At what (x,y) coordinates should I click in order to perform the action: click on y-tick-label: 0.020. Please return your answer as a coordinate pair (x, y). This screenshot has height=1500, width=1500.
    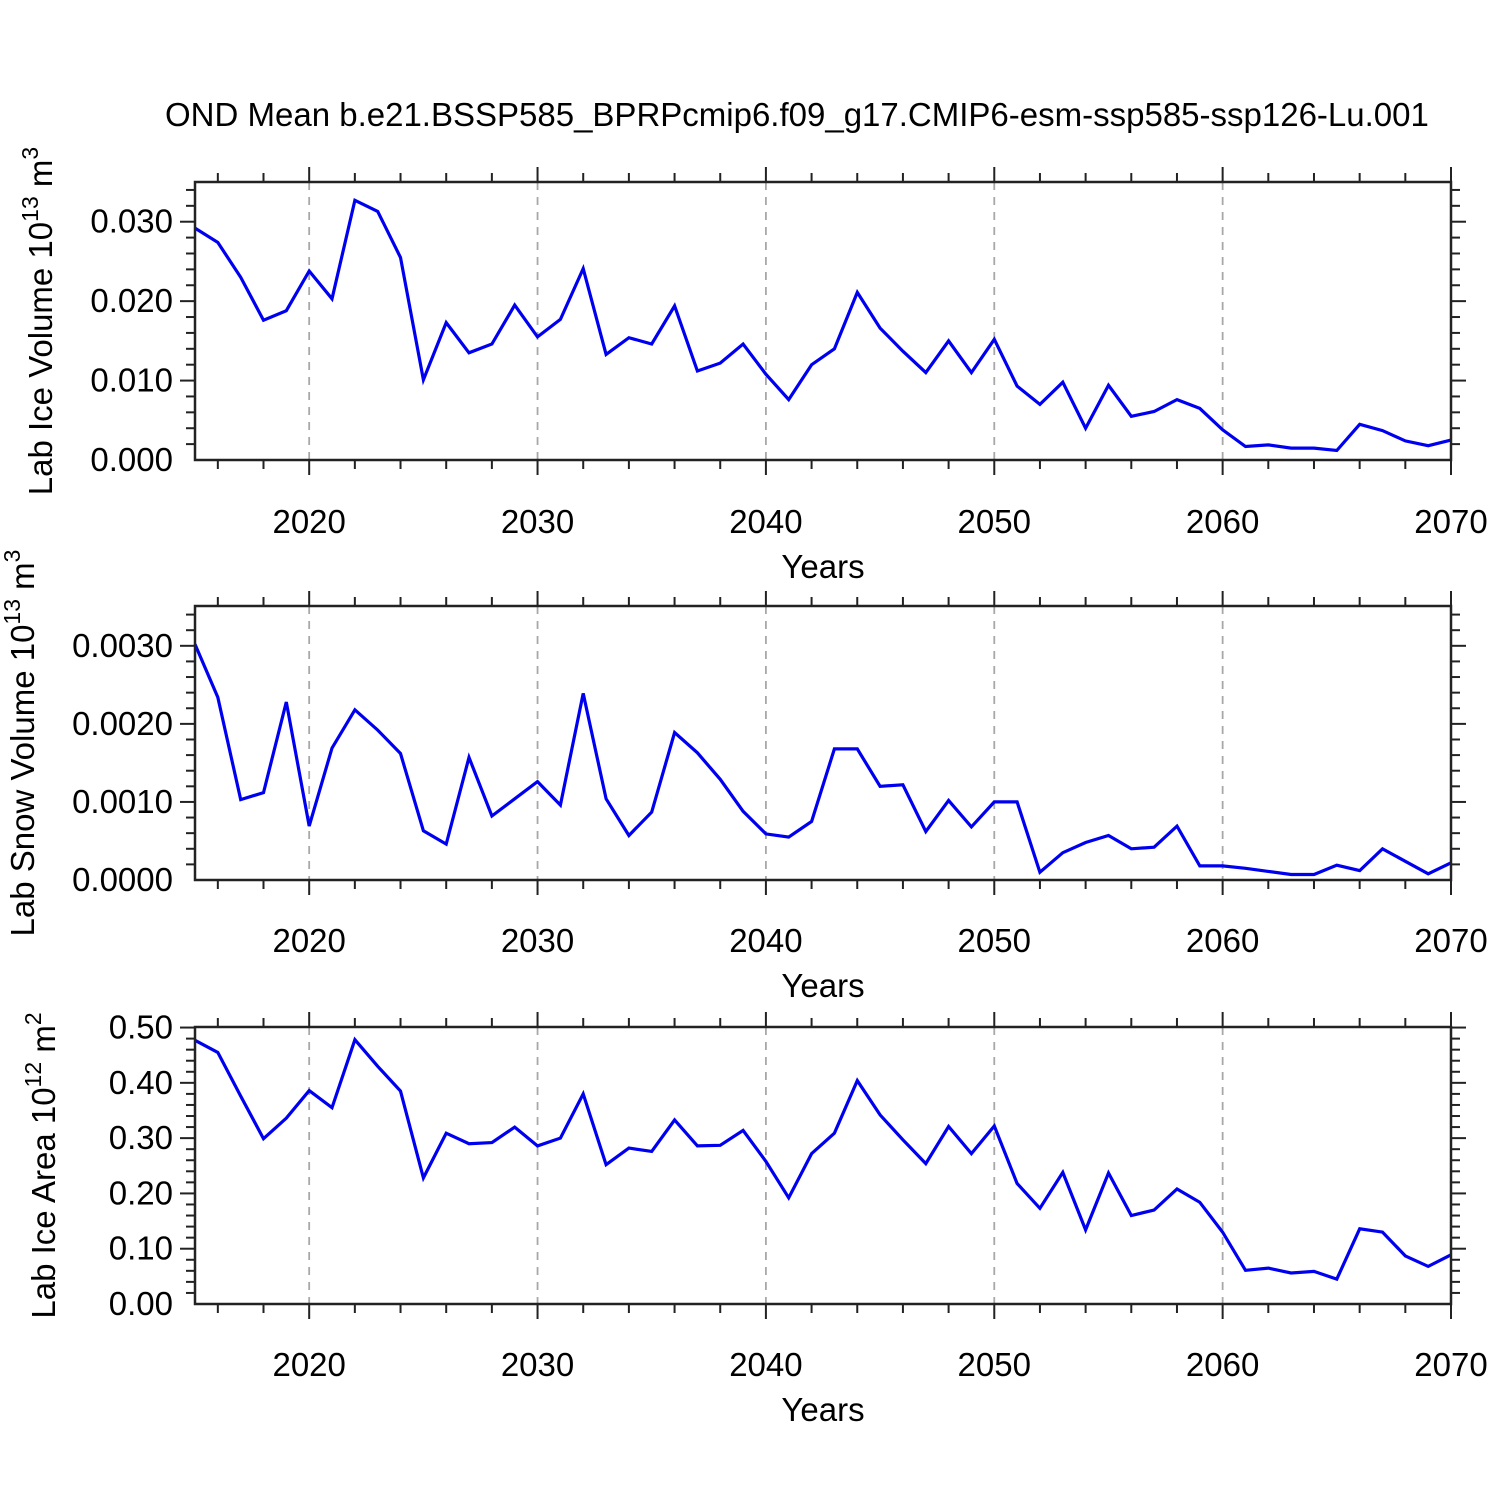
    Looking at the image, I should click on (131, 300).